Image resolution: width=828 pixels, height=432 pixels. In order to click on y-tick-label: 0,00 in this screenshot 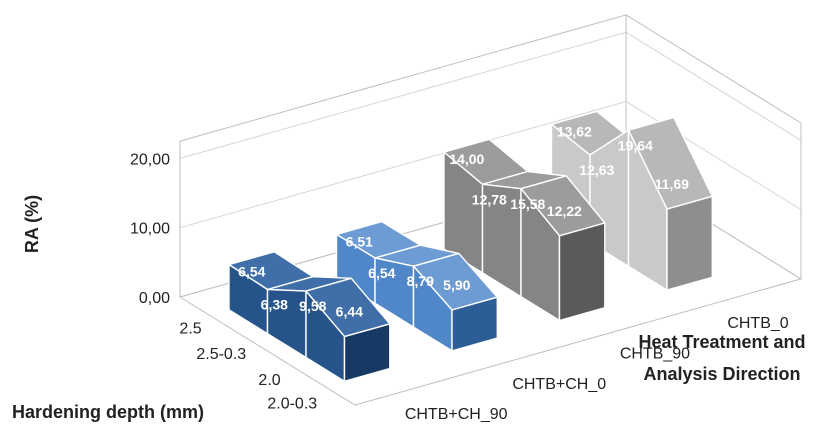, I will do `click(154, 298)`.